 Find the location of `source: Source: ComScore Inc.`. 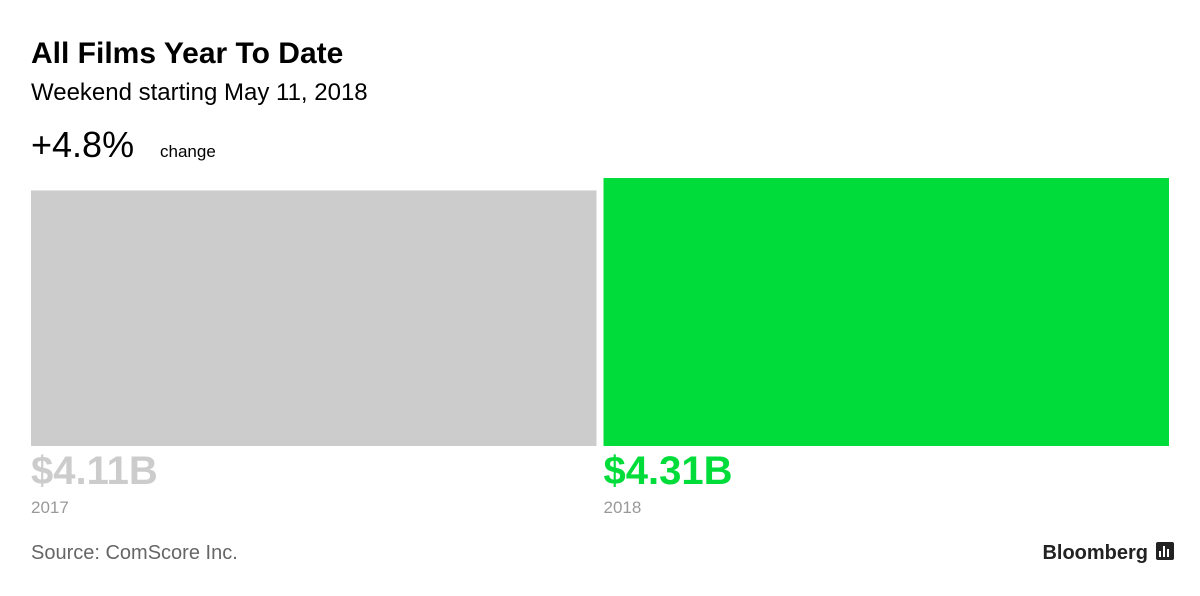

source: Source: ComScore Inc. is located at coordinates (134, 553).